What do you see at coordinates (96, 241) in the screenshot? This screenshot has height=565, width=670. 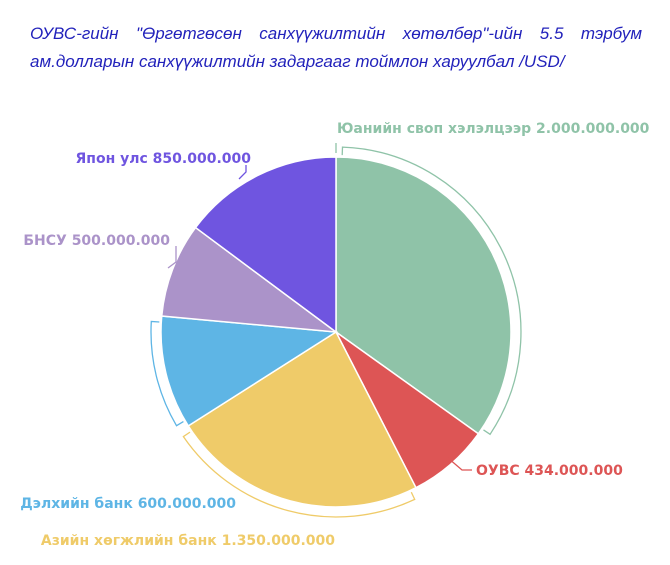 I see `slice-label: БНСУ 500.000.000` at bounding box center [96, 241].